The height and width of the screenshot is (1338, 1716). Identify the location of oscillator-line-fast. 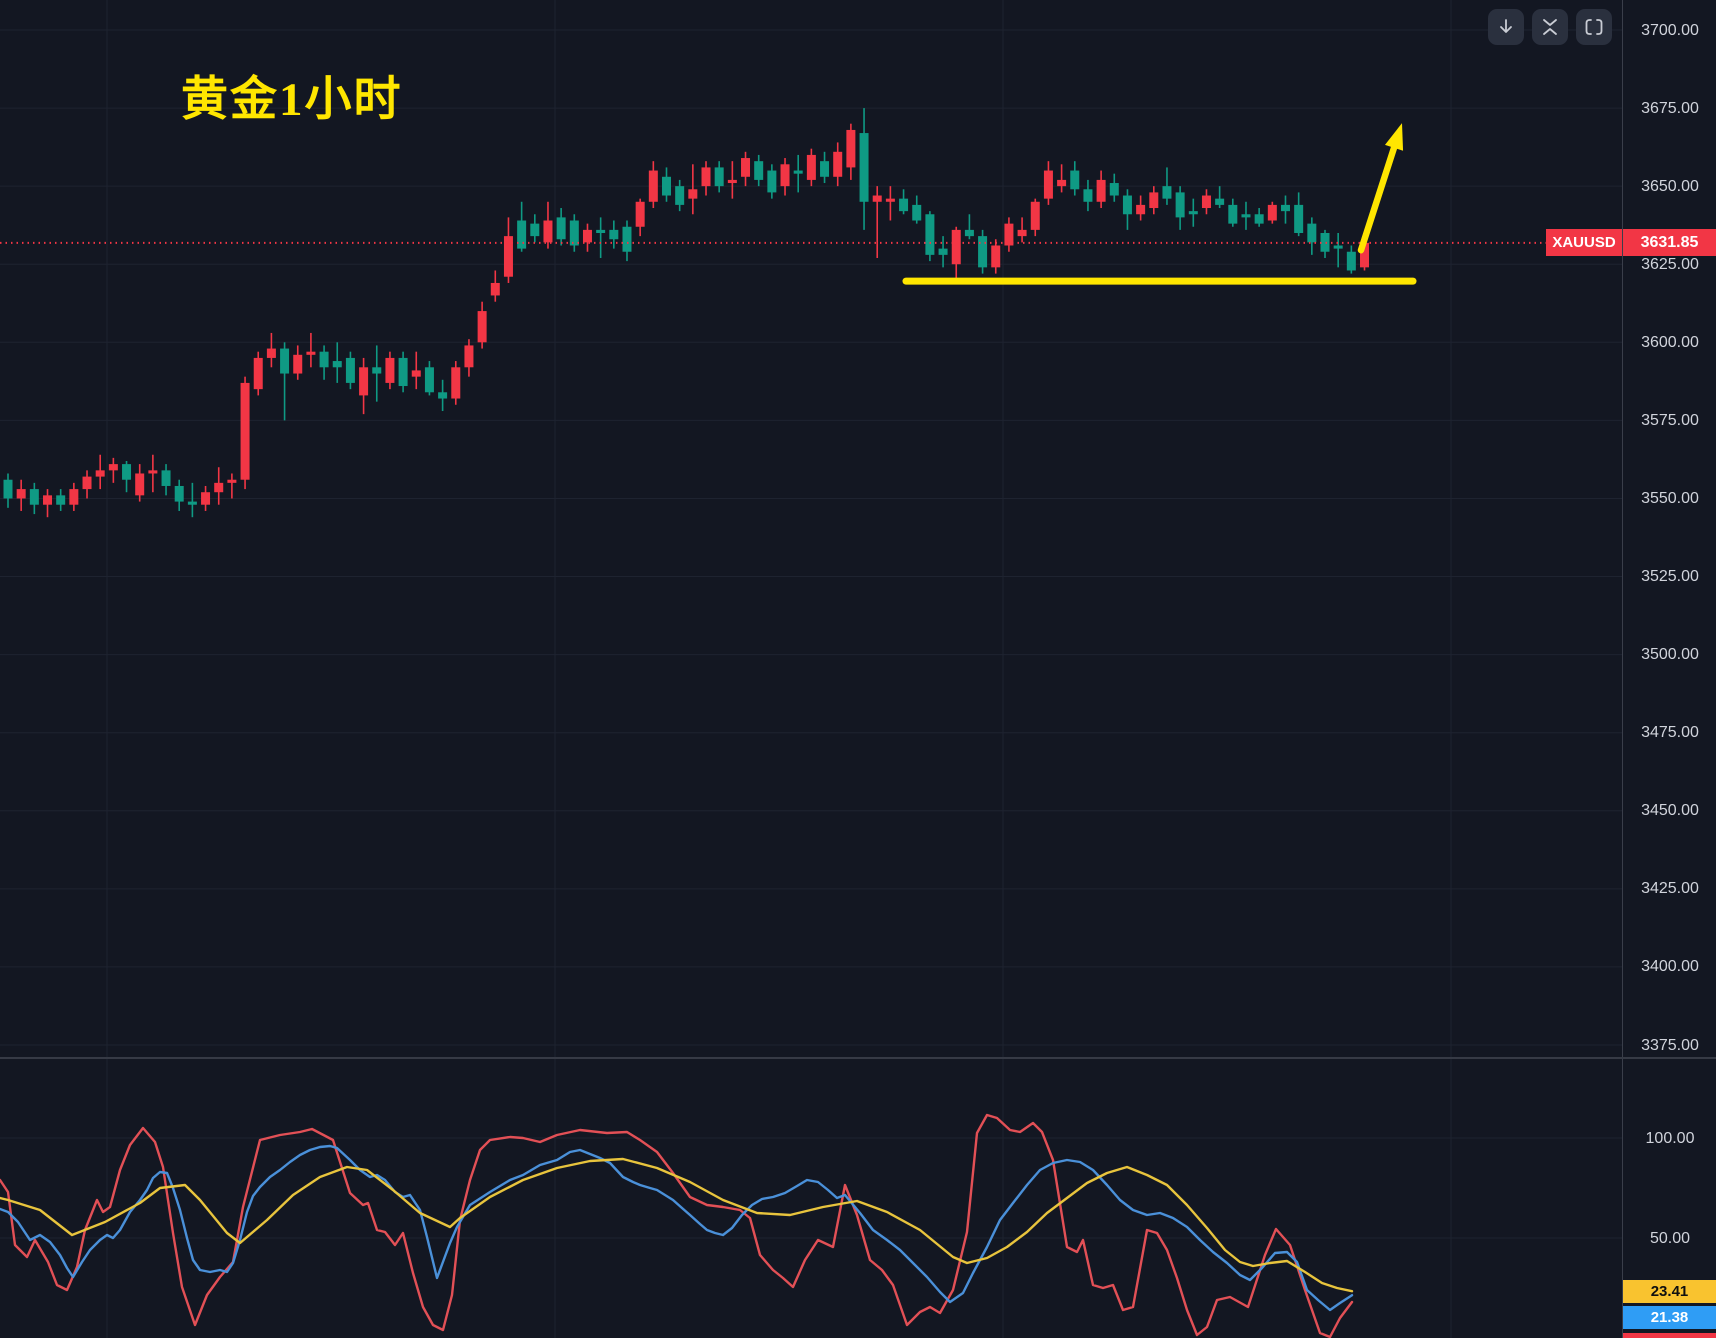
(677, 1225).